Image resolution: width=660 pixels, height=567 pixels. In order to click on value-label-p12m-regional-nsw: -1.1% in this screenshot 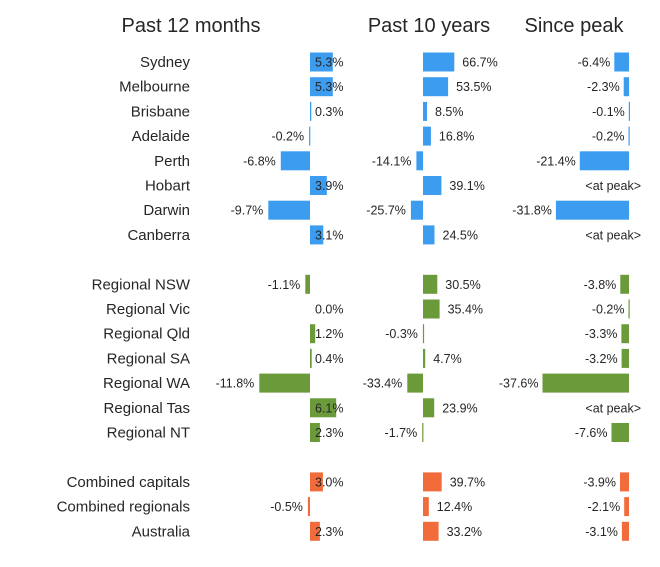, I will do `click(284, 285)`.